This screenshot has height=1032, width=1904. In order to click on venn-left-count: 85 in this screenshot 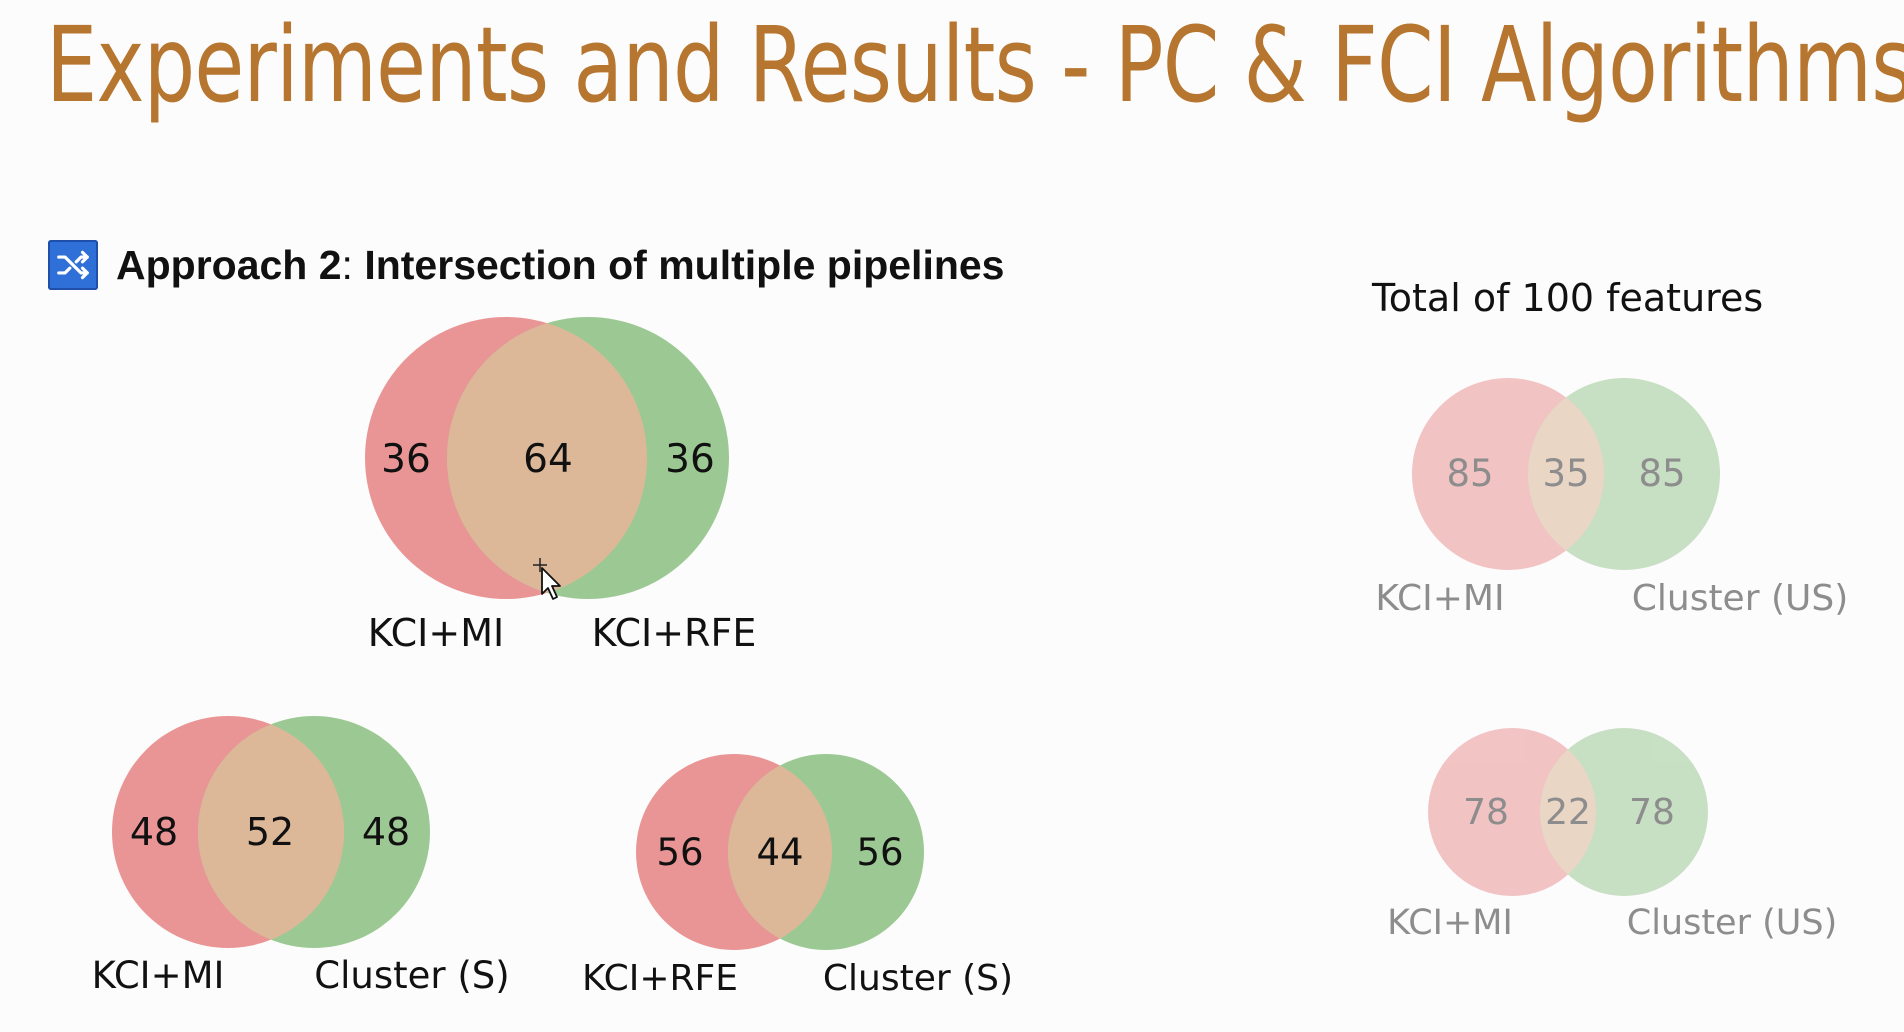, I will do `click(1469, 473)`.